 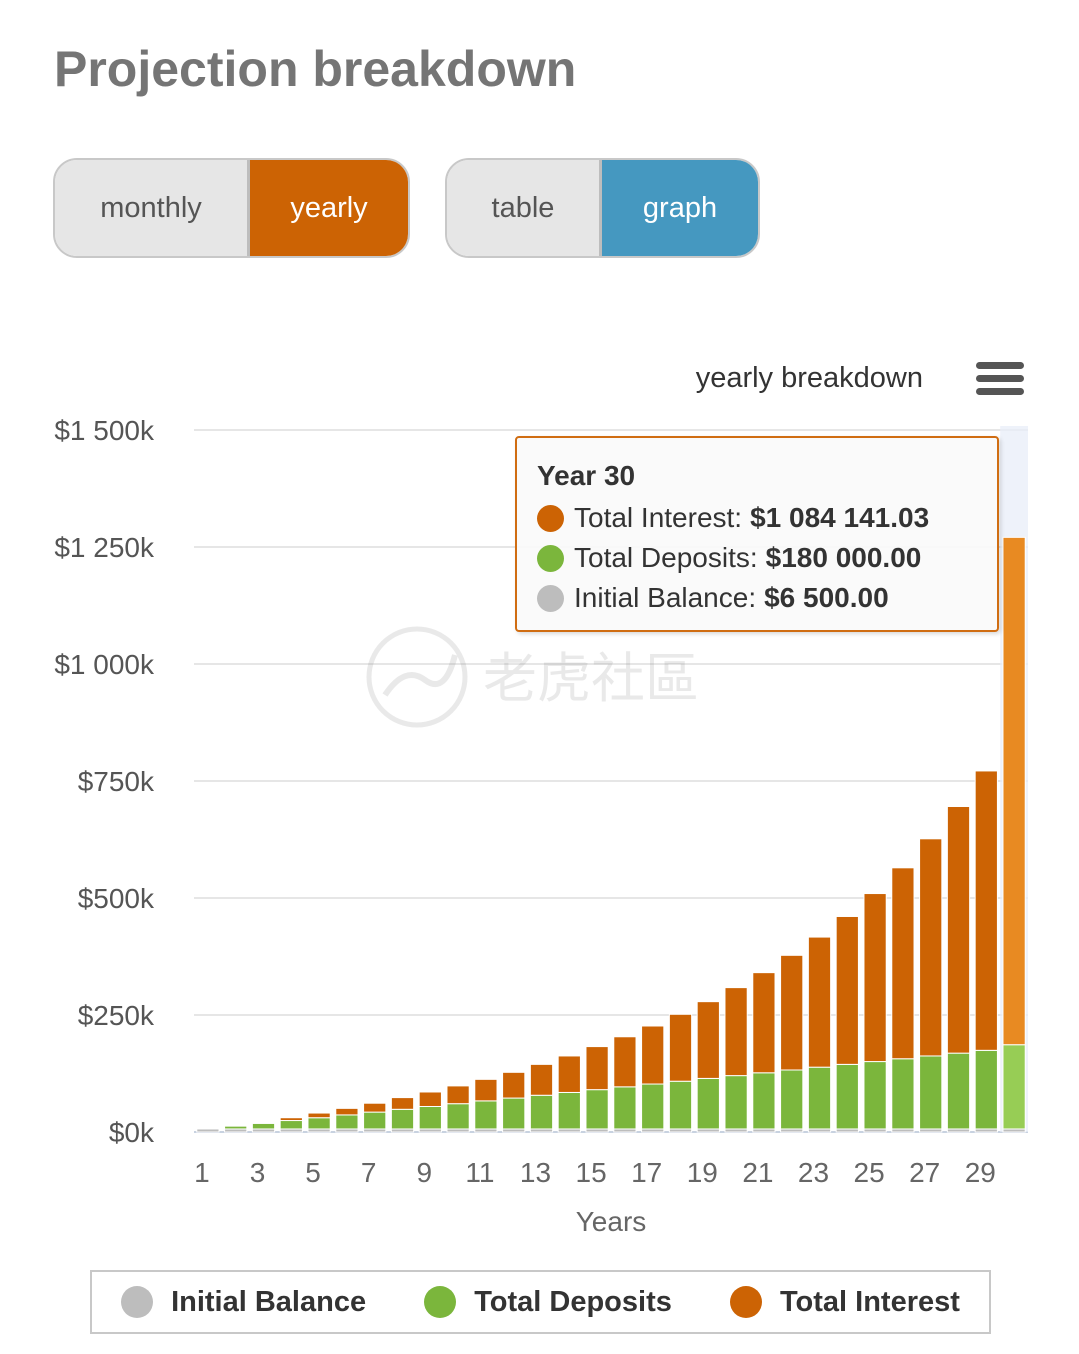 What do you see at coordinates (329, 208) in the screenshot?
I see `yearly-option: yearly` at bounding box center [329, 208].